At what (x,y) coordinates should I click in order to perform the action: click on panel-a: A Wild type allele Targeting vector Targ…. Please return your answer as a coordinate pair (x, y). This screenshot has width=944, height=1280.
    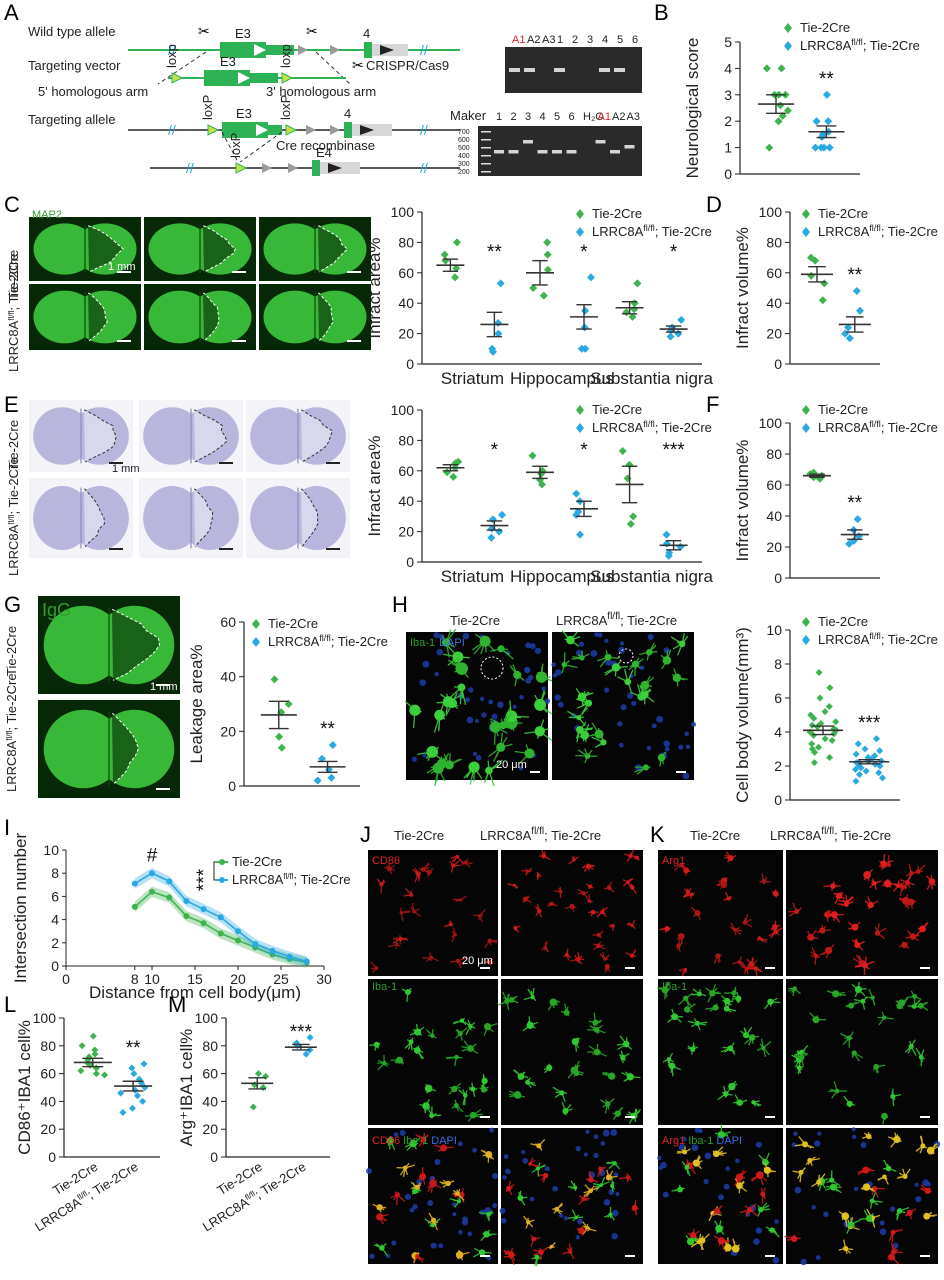
    Looking at the image, I should click on (323, 88).